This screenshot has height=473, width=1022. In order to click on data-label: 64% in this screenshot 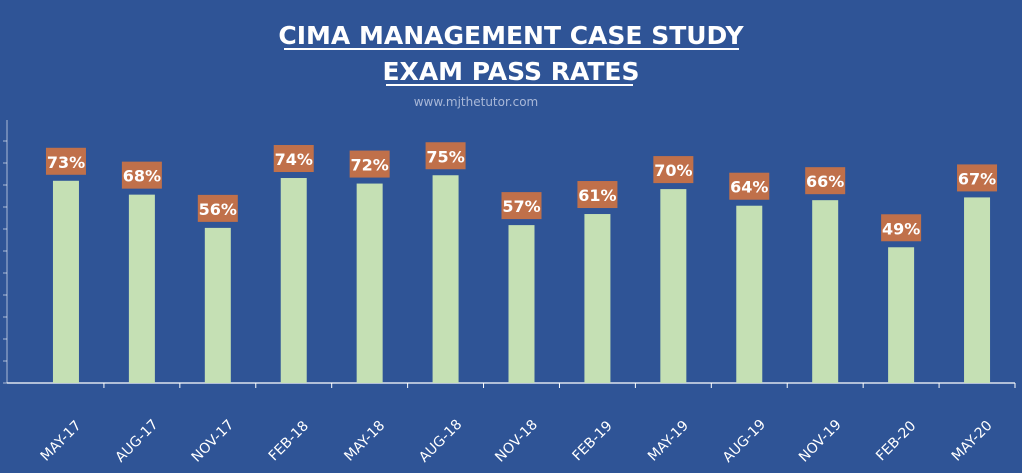, I will do `click(749, 187)`.